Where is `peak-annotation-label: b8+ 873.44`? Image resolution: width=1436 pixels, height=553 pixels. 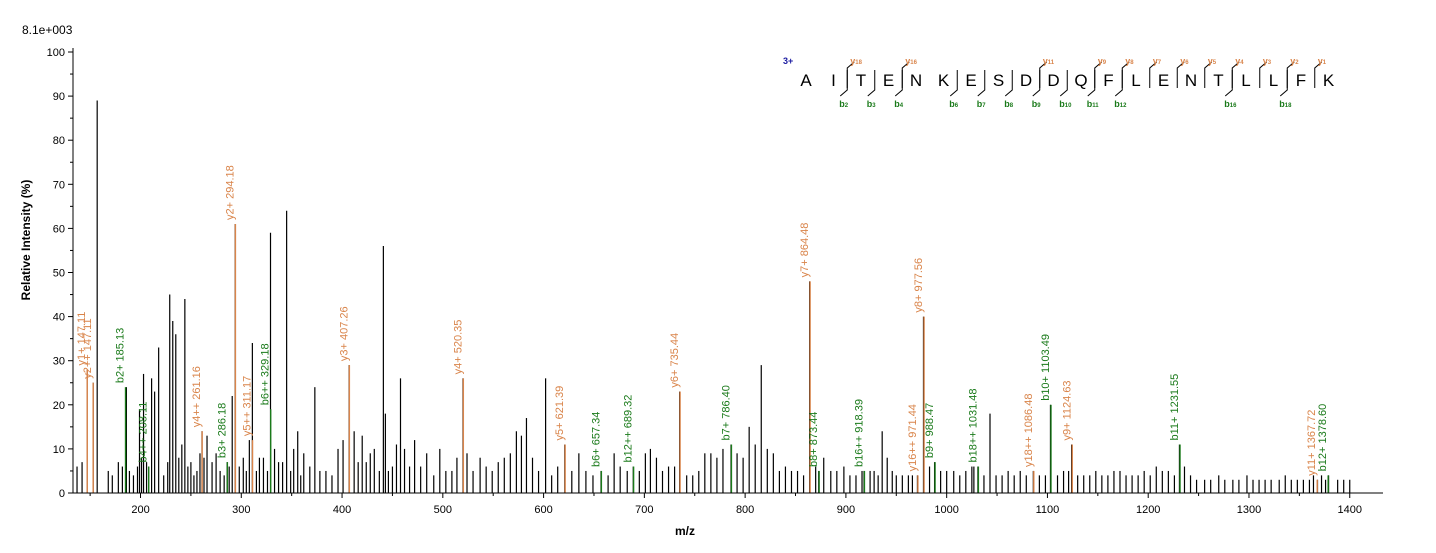
peak-annotation-label: b8+ 873.44 is located at coordinates (814, 439).